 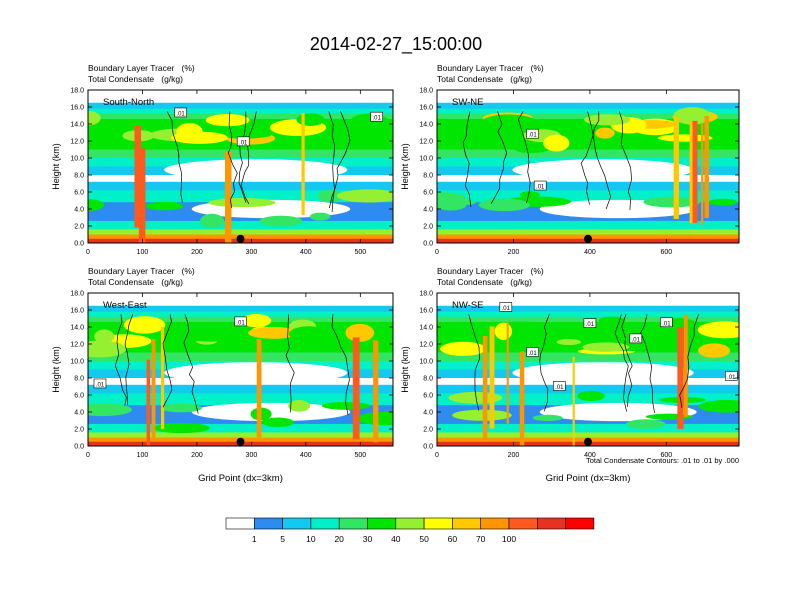 What do you see at coordinates (232, 365) in the screenshot?
I see `condensate-contours` at bounding box center [232, 365].